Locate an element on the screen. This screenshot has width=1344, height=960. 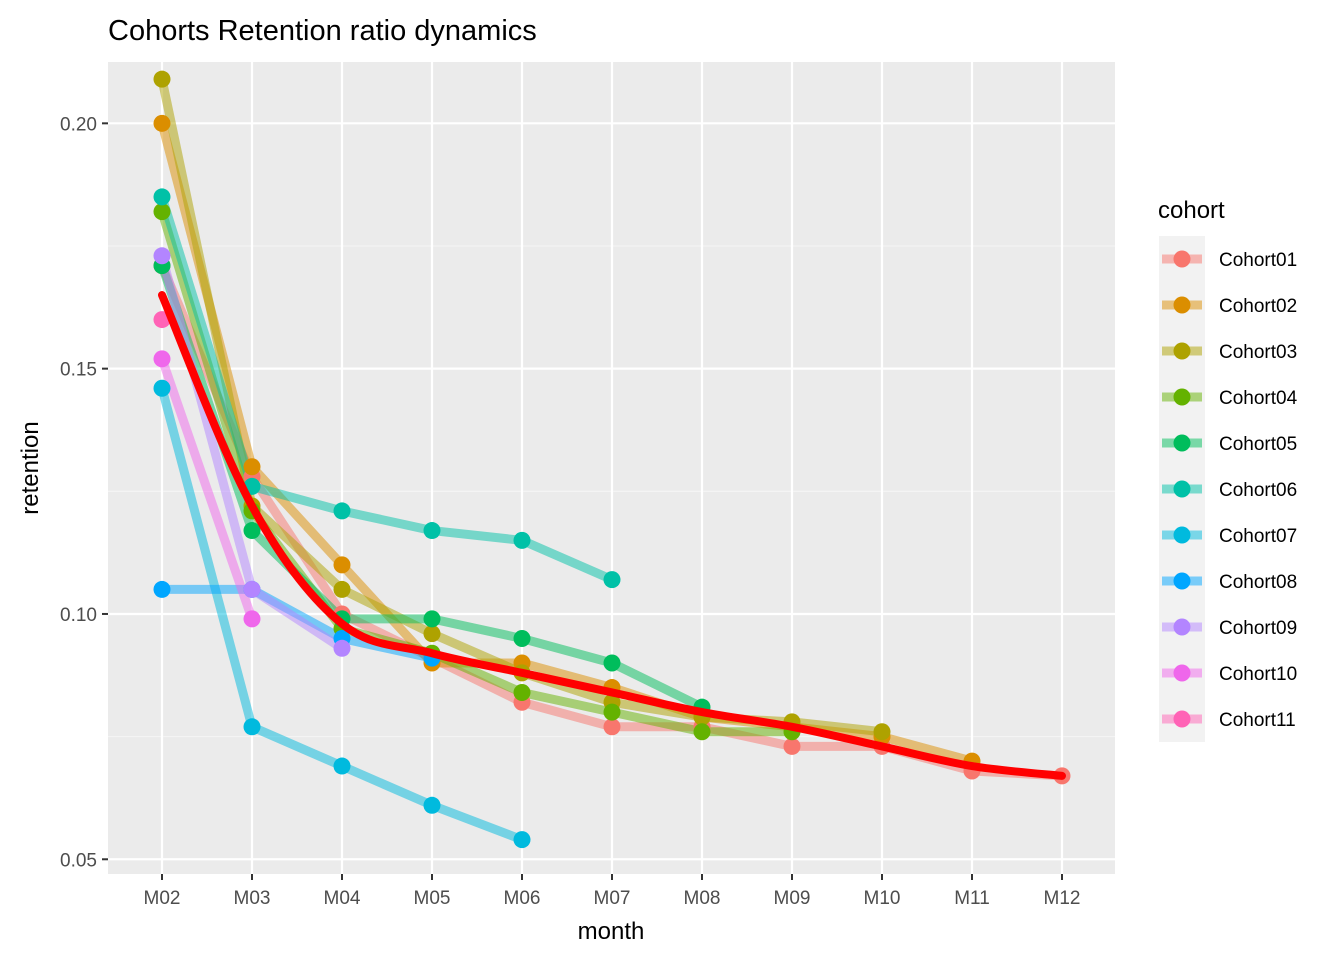
y-tick-label: 0.20 is located at coordinates (78, 124).